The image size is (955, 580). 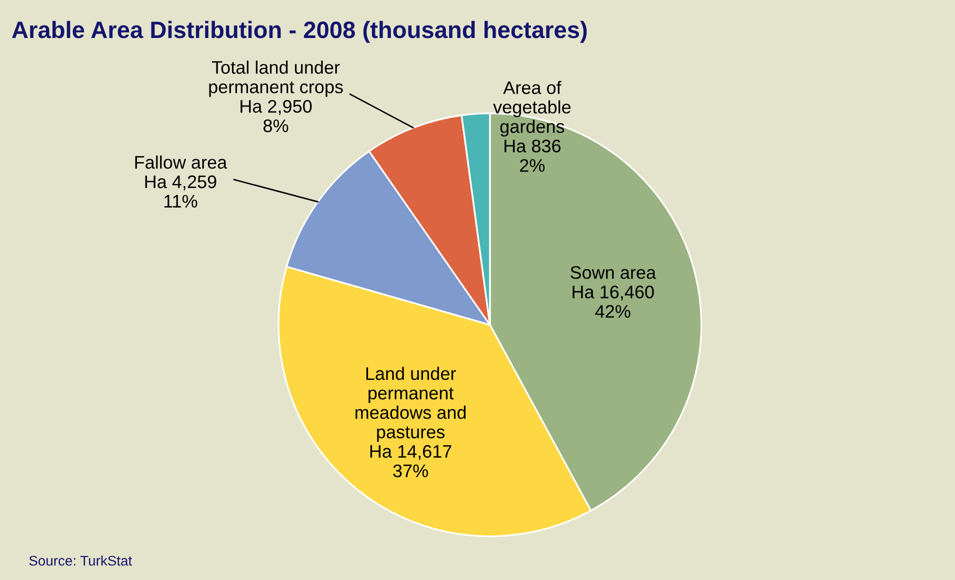 What do you see at coordinates (532, 156) in the screenshot?
I see `data-label: Ha 836 2%` at bounding box center [532, 156].